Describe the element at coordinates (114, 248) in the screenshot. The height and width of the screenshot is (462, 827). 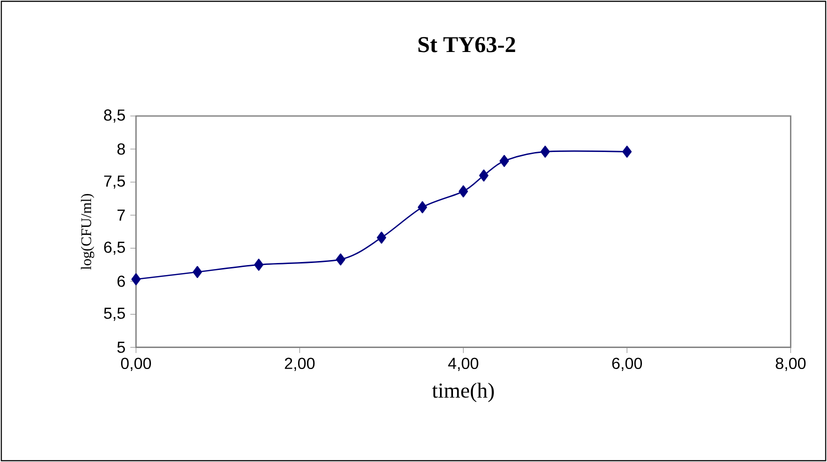
I see `y-tick-label: 6,5` at that location.